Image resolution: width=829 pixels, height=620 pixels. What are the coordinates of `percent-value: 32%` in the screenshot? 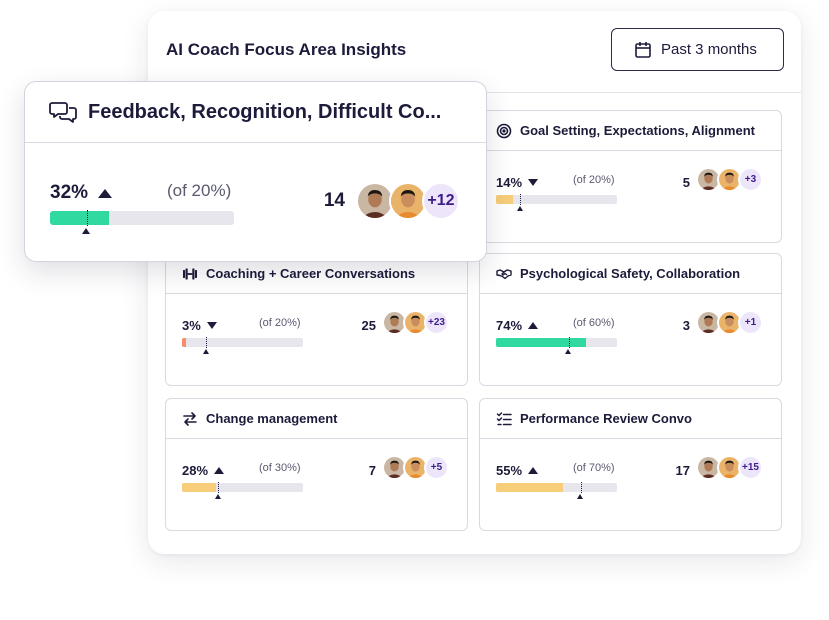 It's located at (81, 193).